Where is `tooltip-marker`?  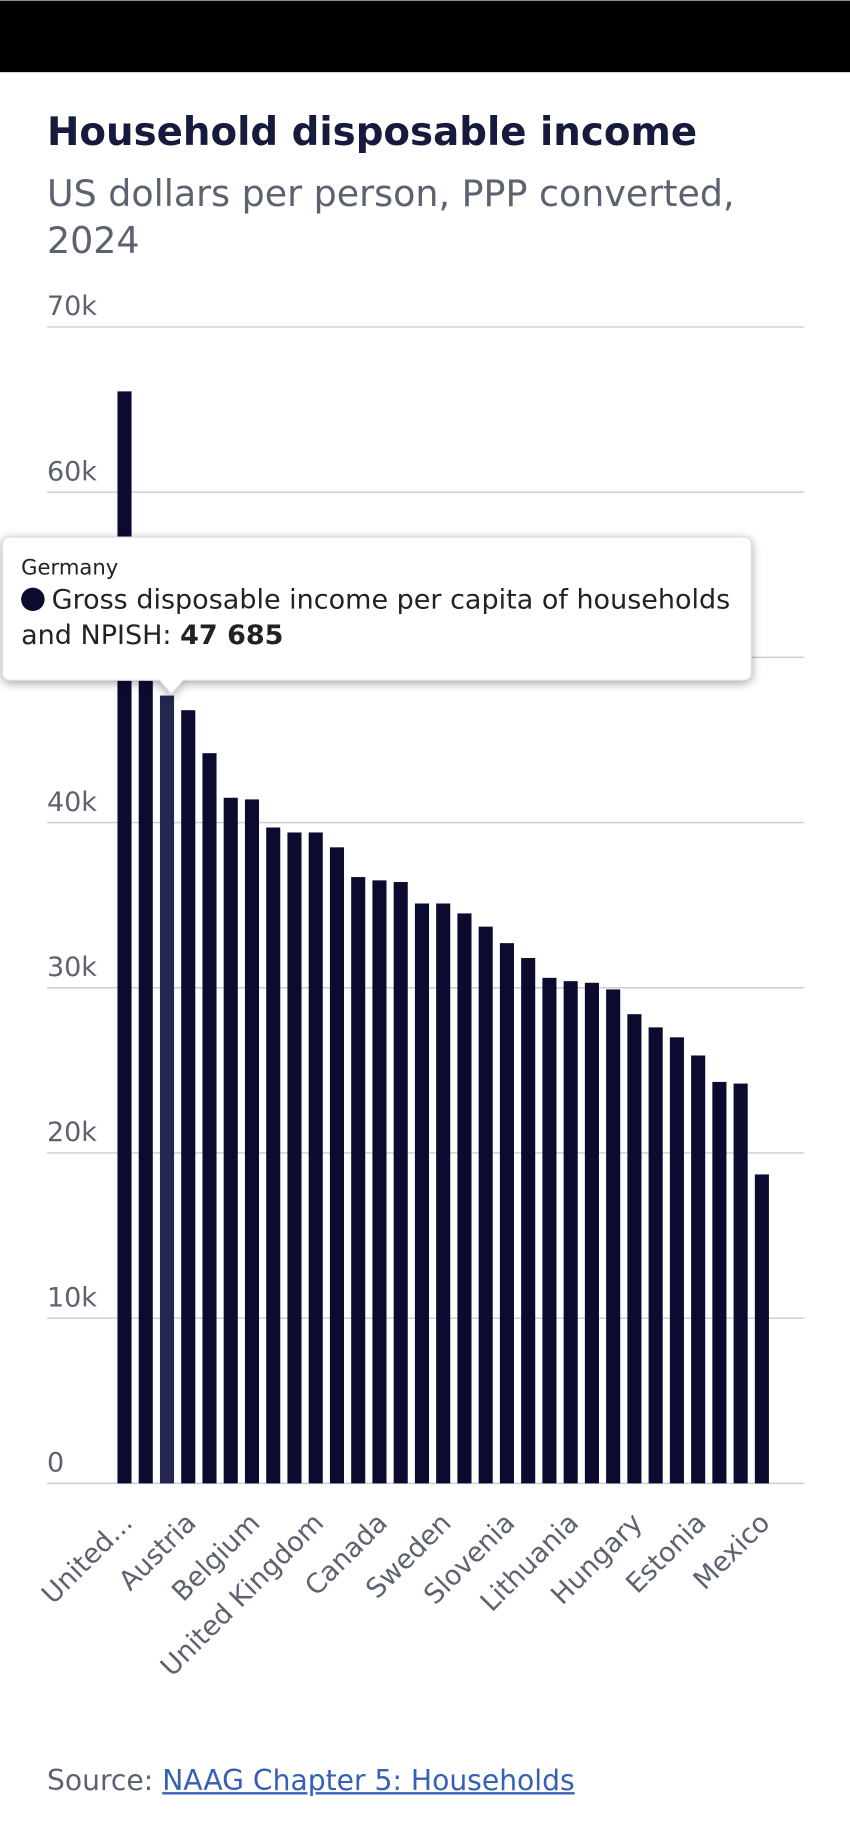
tooltip-marker is located at coordinates (33, 599).